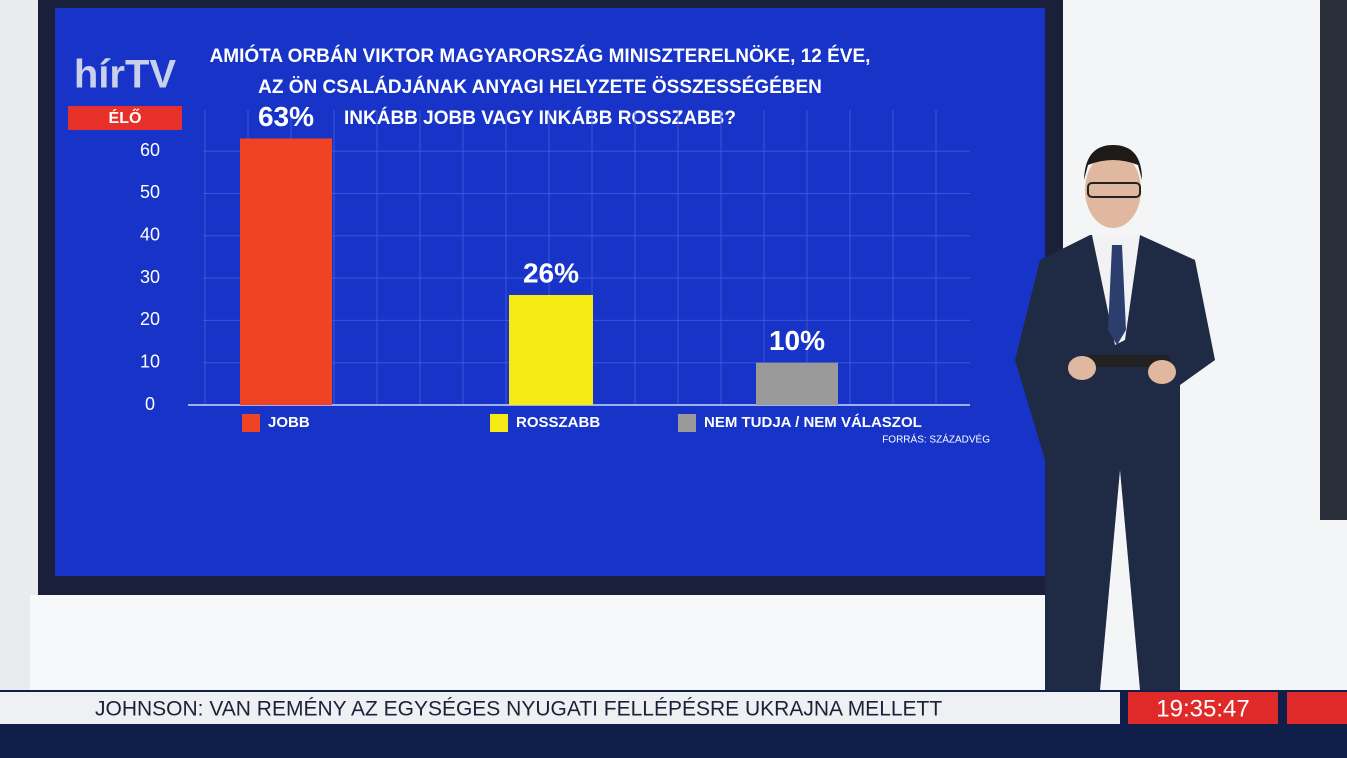 This screenshot has width=1347, height=758. I want to click on source-note: FORRÁS: SZÁZADVÉG, so click(936, 439).